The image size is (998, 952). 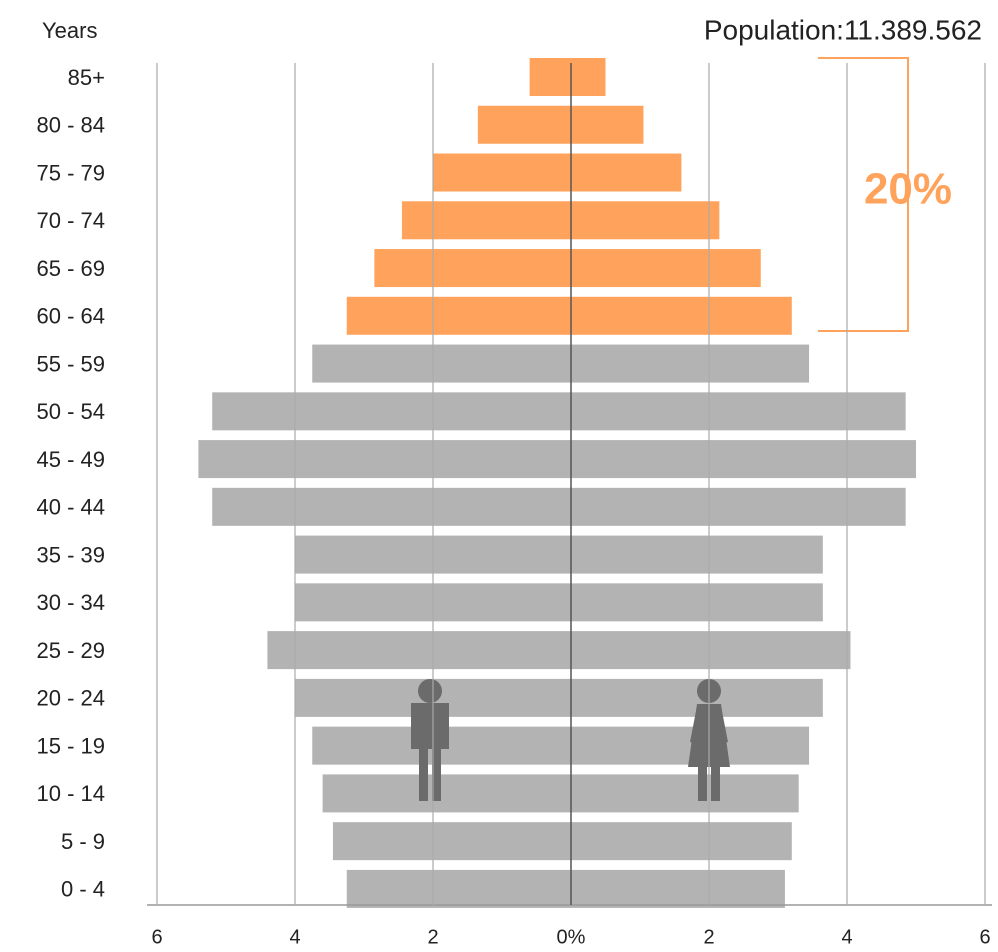 I want to click on y-tick-label: 5 - 9, so click(x=83, y=841).